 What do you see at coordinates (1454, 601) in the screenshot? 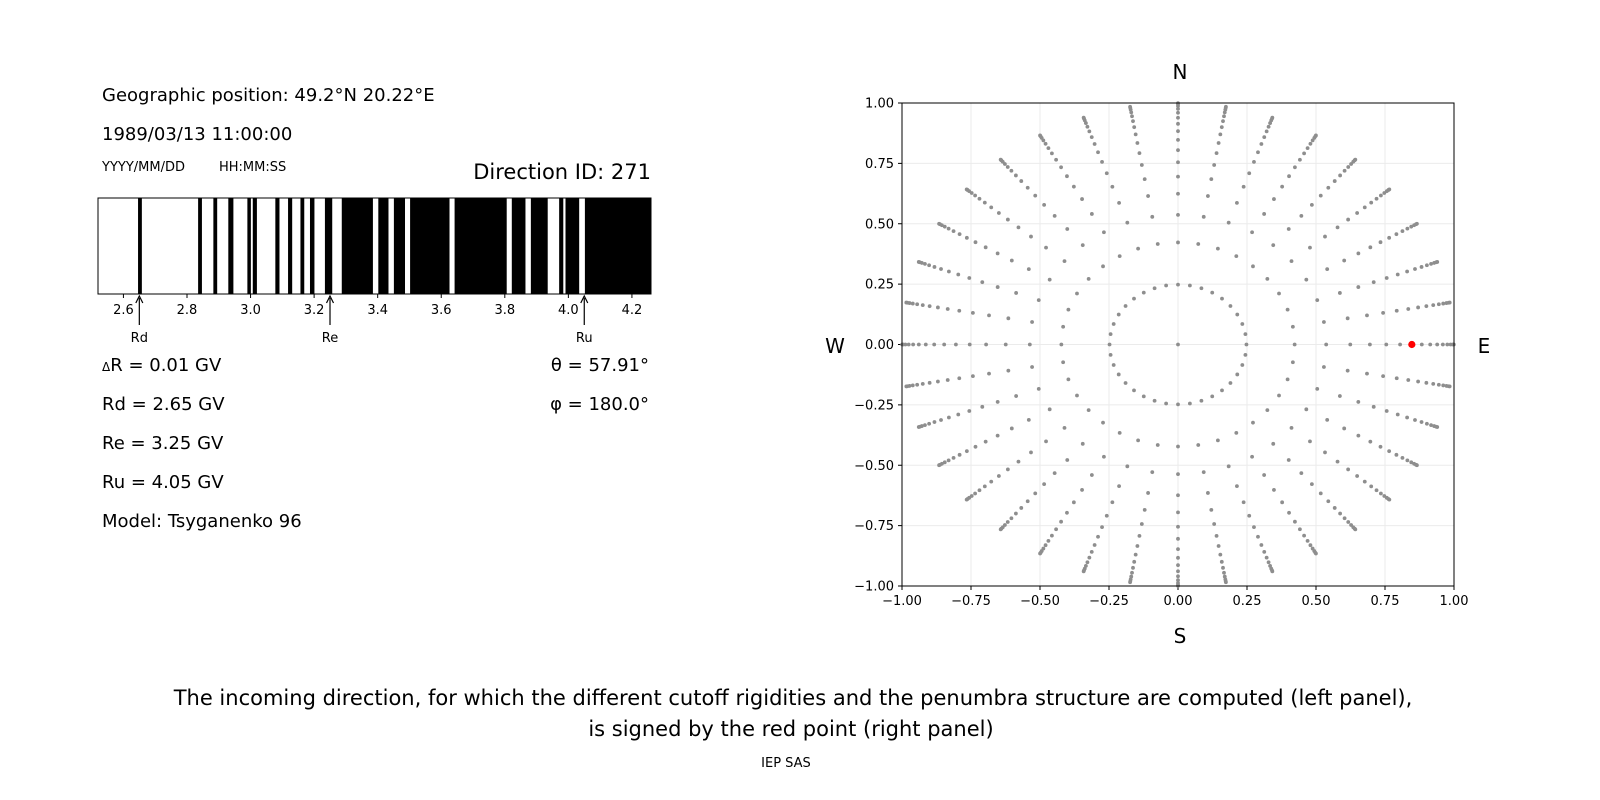
I see `x-tick-label: 1.00` at bounding box center [1454, 601].